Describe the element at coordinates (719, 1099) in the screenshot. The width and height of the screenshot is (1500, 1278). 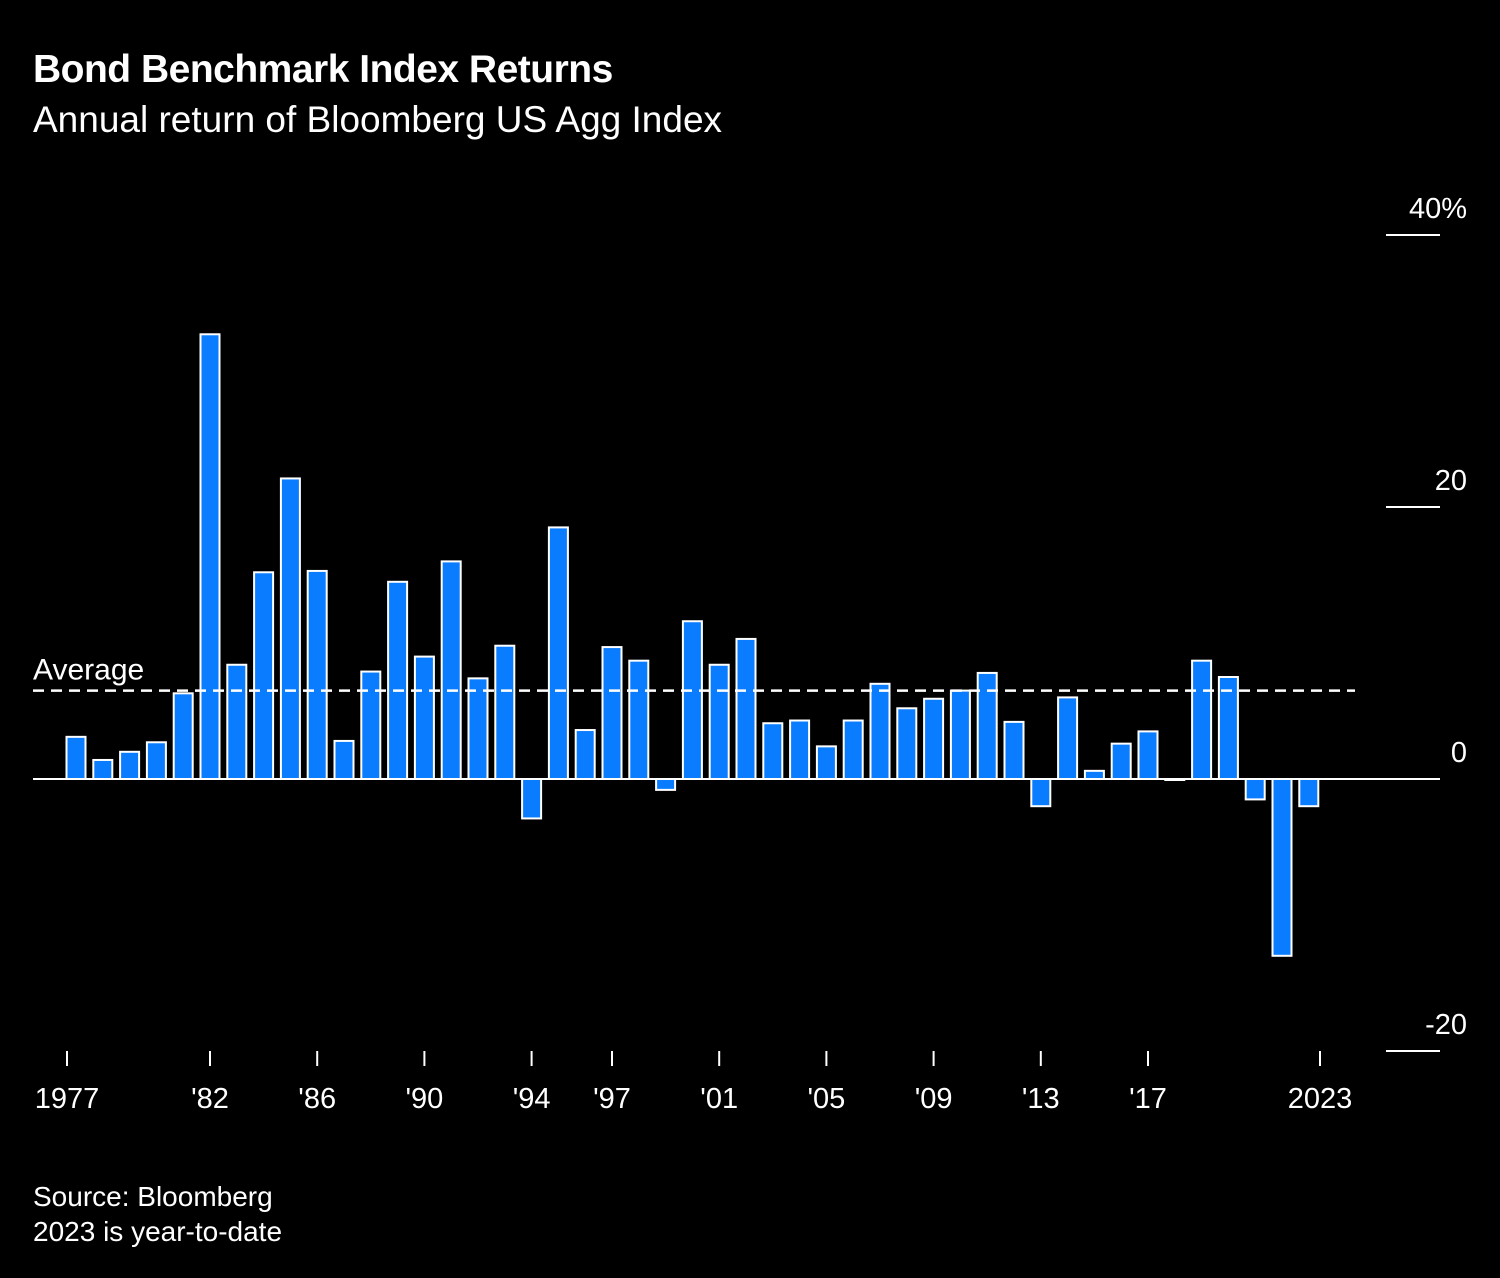
I see `x-tick-label: '01` at that location.